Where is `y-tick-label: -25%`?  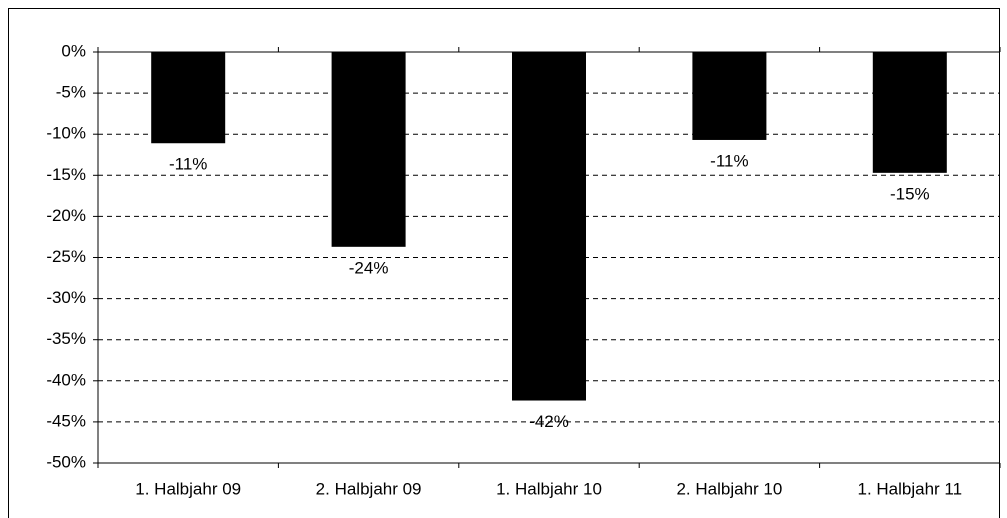 y-tick-label: -25% is located at coordinates (66, 256).